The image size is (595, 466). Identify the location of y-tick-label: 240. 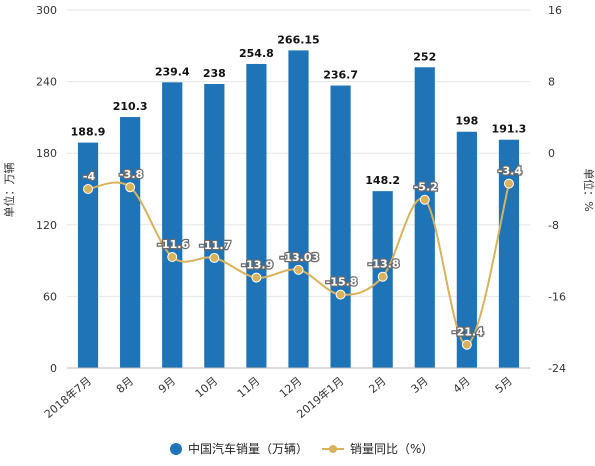
(46, 82).